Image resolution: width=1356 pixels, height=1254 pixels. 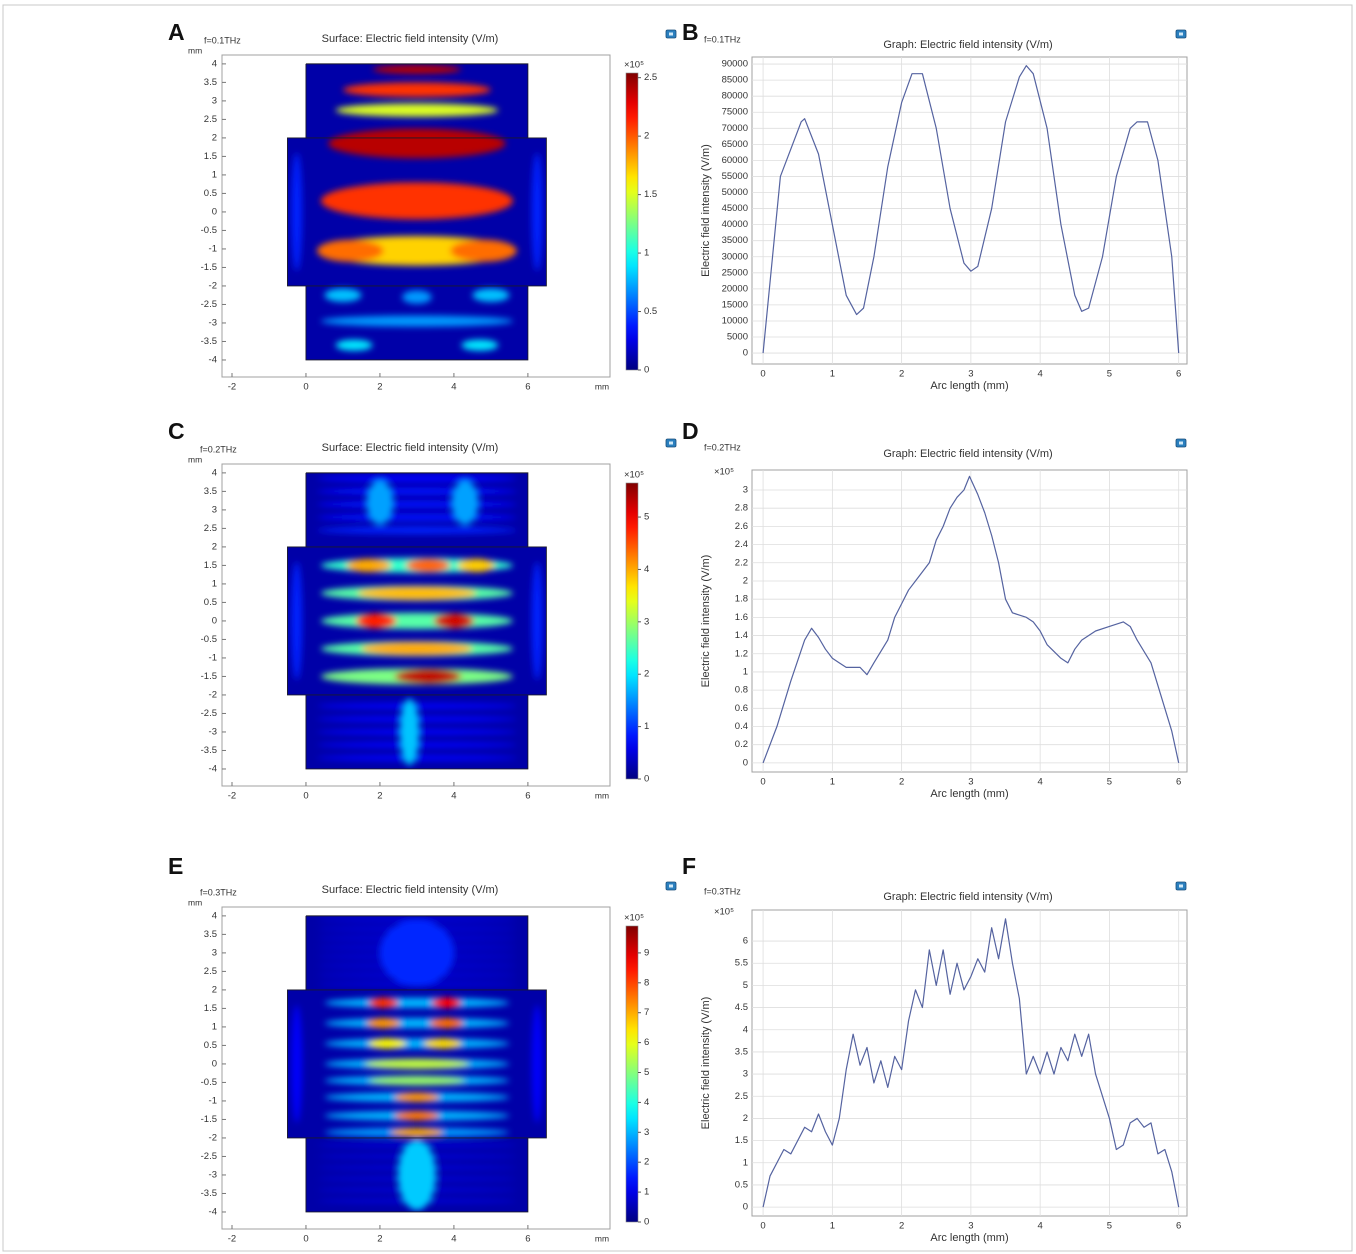 I want to click on y-tick-label: 70000, so click(x=735, y=128).